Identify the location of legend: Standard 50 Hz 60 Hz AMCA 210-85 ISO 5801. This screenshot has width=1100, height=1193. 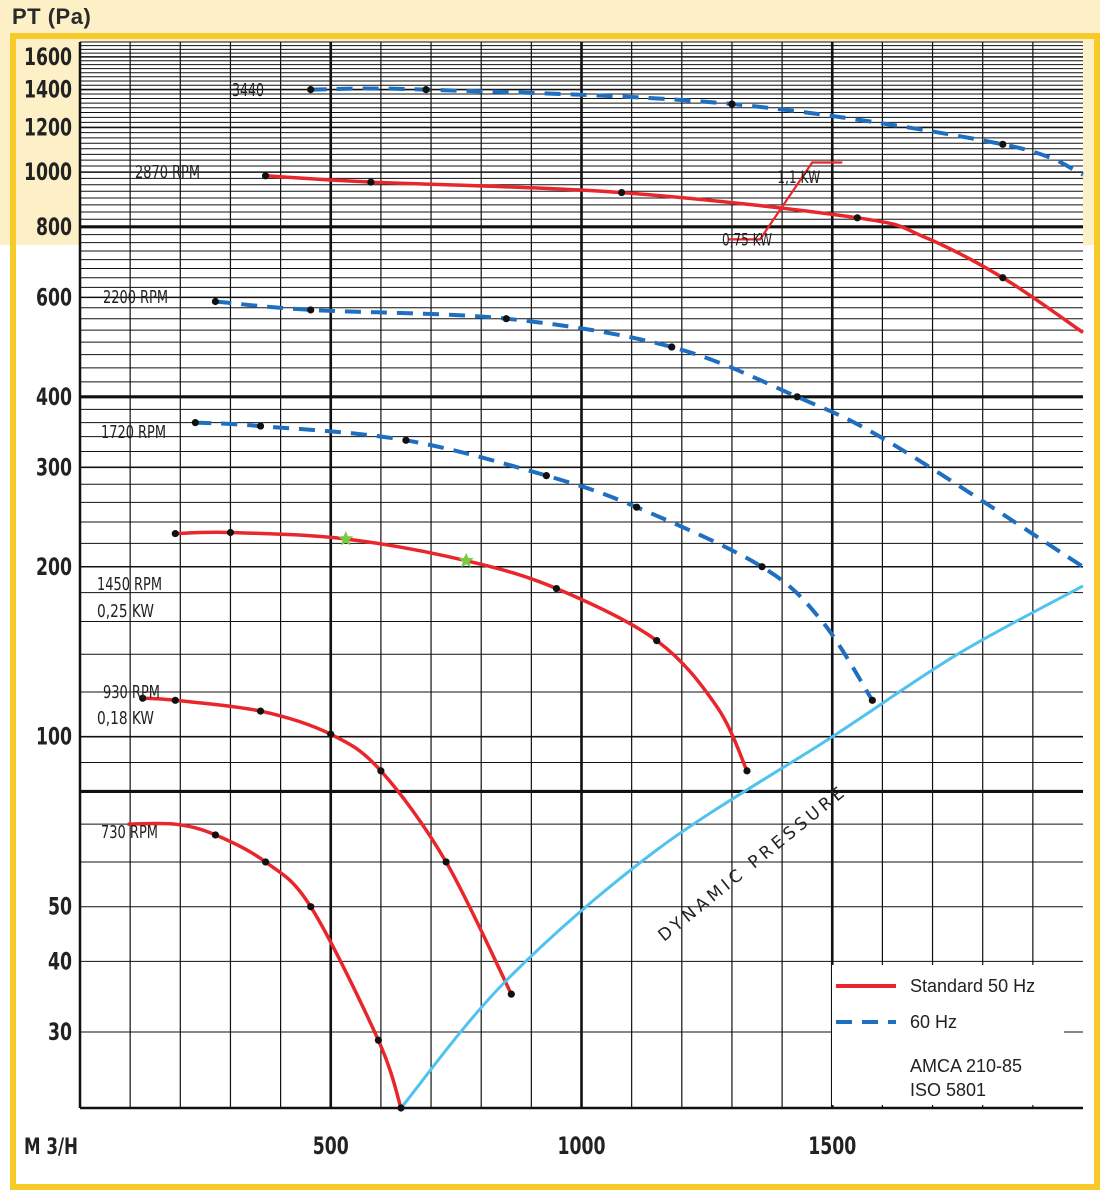
(948, 1035).